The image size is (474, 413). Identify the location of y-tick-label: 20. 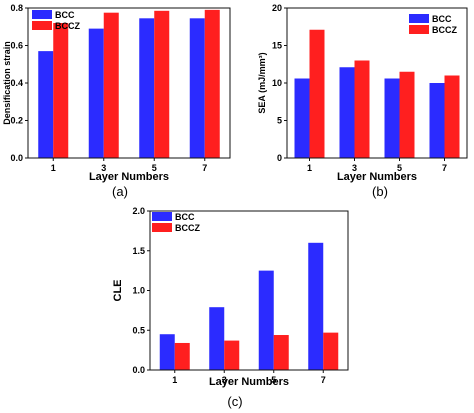
(277, 8).